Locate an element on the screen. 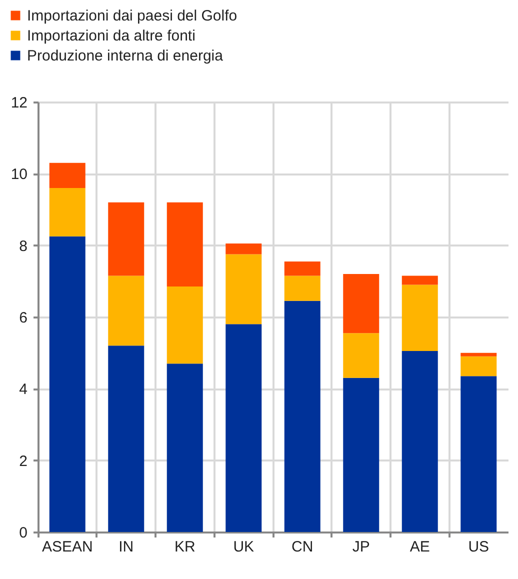  y-tick-label: 2 is located at coordinates (23, 461).